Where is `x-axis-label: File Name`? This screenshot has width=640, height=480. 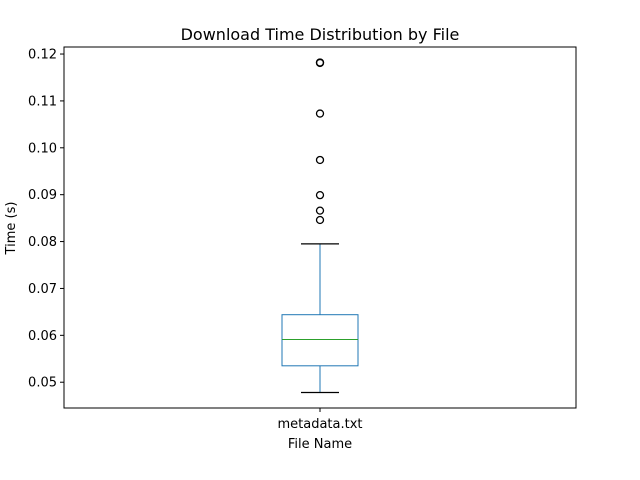 x-axis-label: File Name is located at coordinates (320, 444).